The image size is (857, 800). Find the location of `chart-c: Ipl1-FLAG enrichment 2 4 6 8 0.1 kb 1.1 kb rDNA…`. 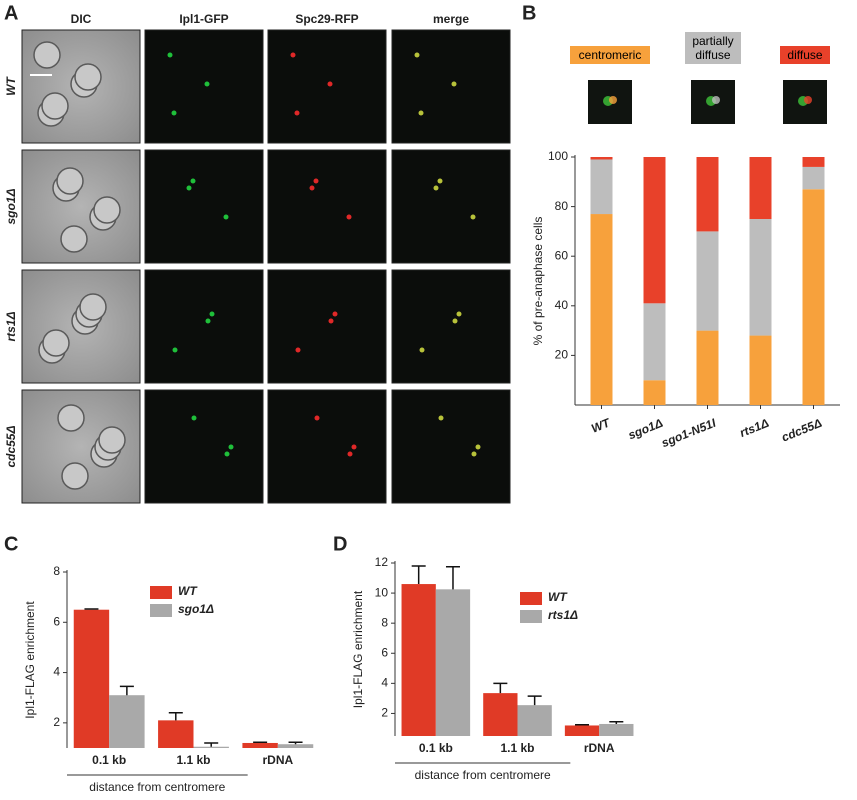

chart-c: Ipl1-FLAG enrichment 2 4 6 8 0.1 kb 1.1 kb rDNA… is located at coordinates (168, 679).